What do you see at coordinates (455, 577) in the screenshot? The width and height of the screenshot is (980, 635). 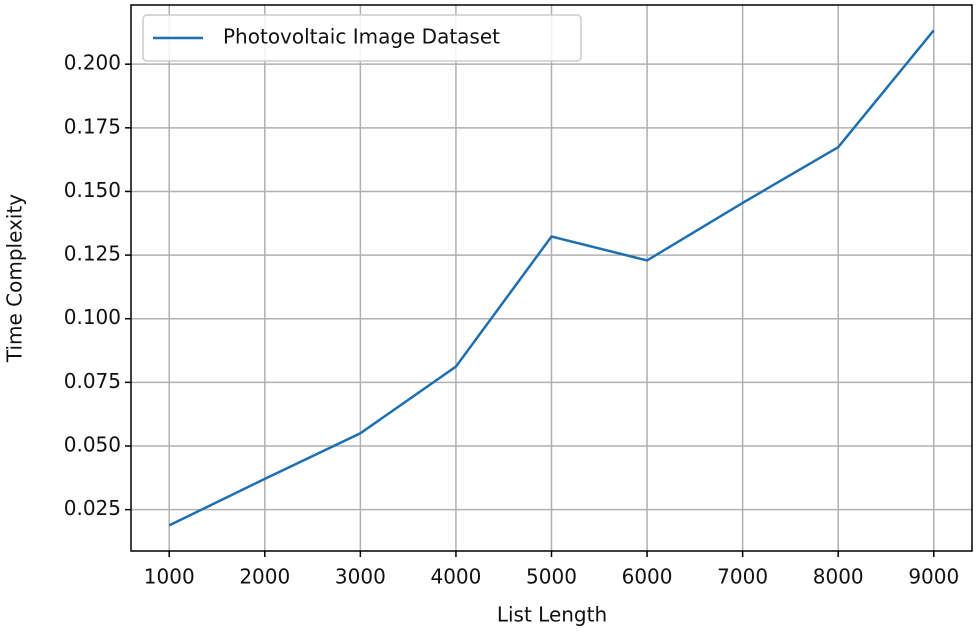 I see `x-tick-label: 4000` at bounding box center [455, 577].